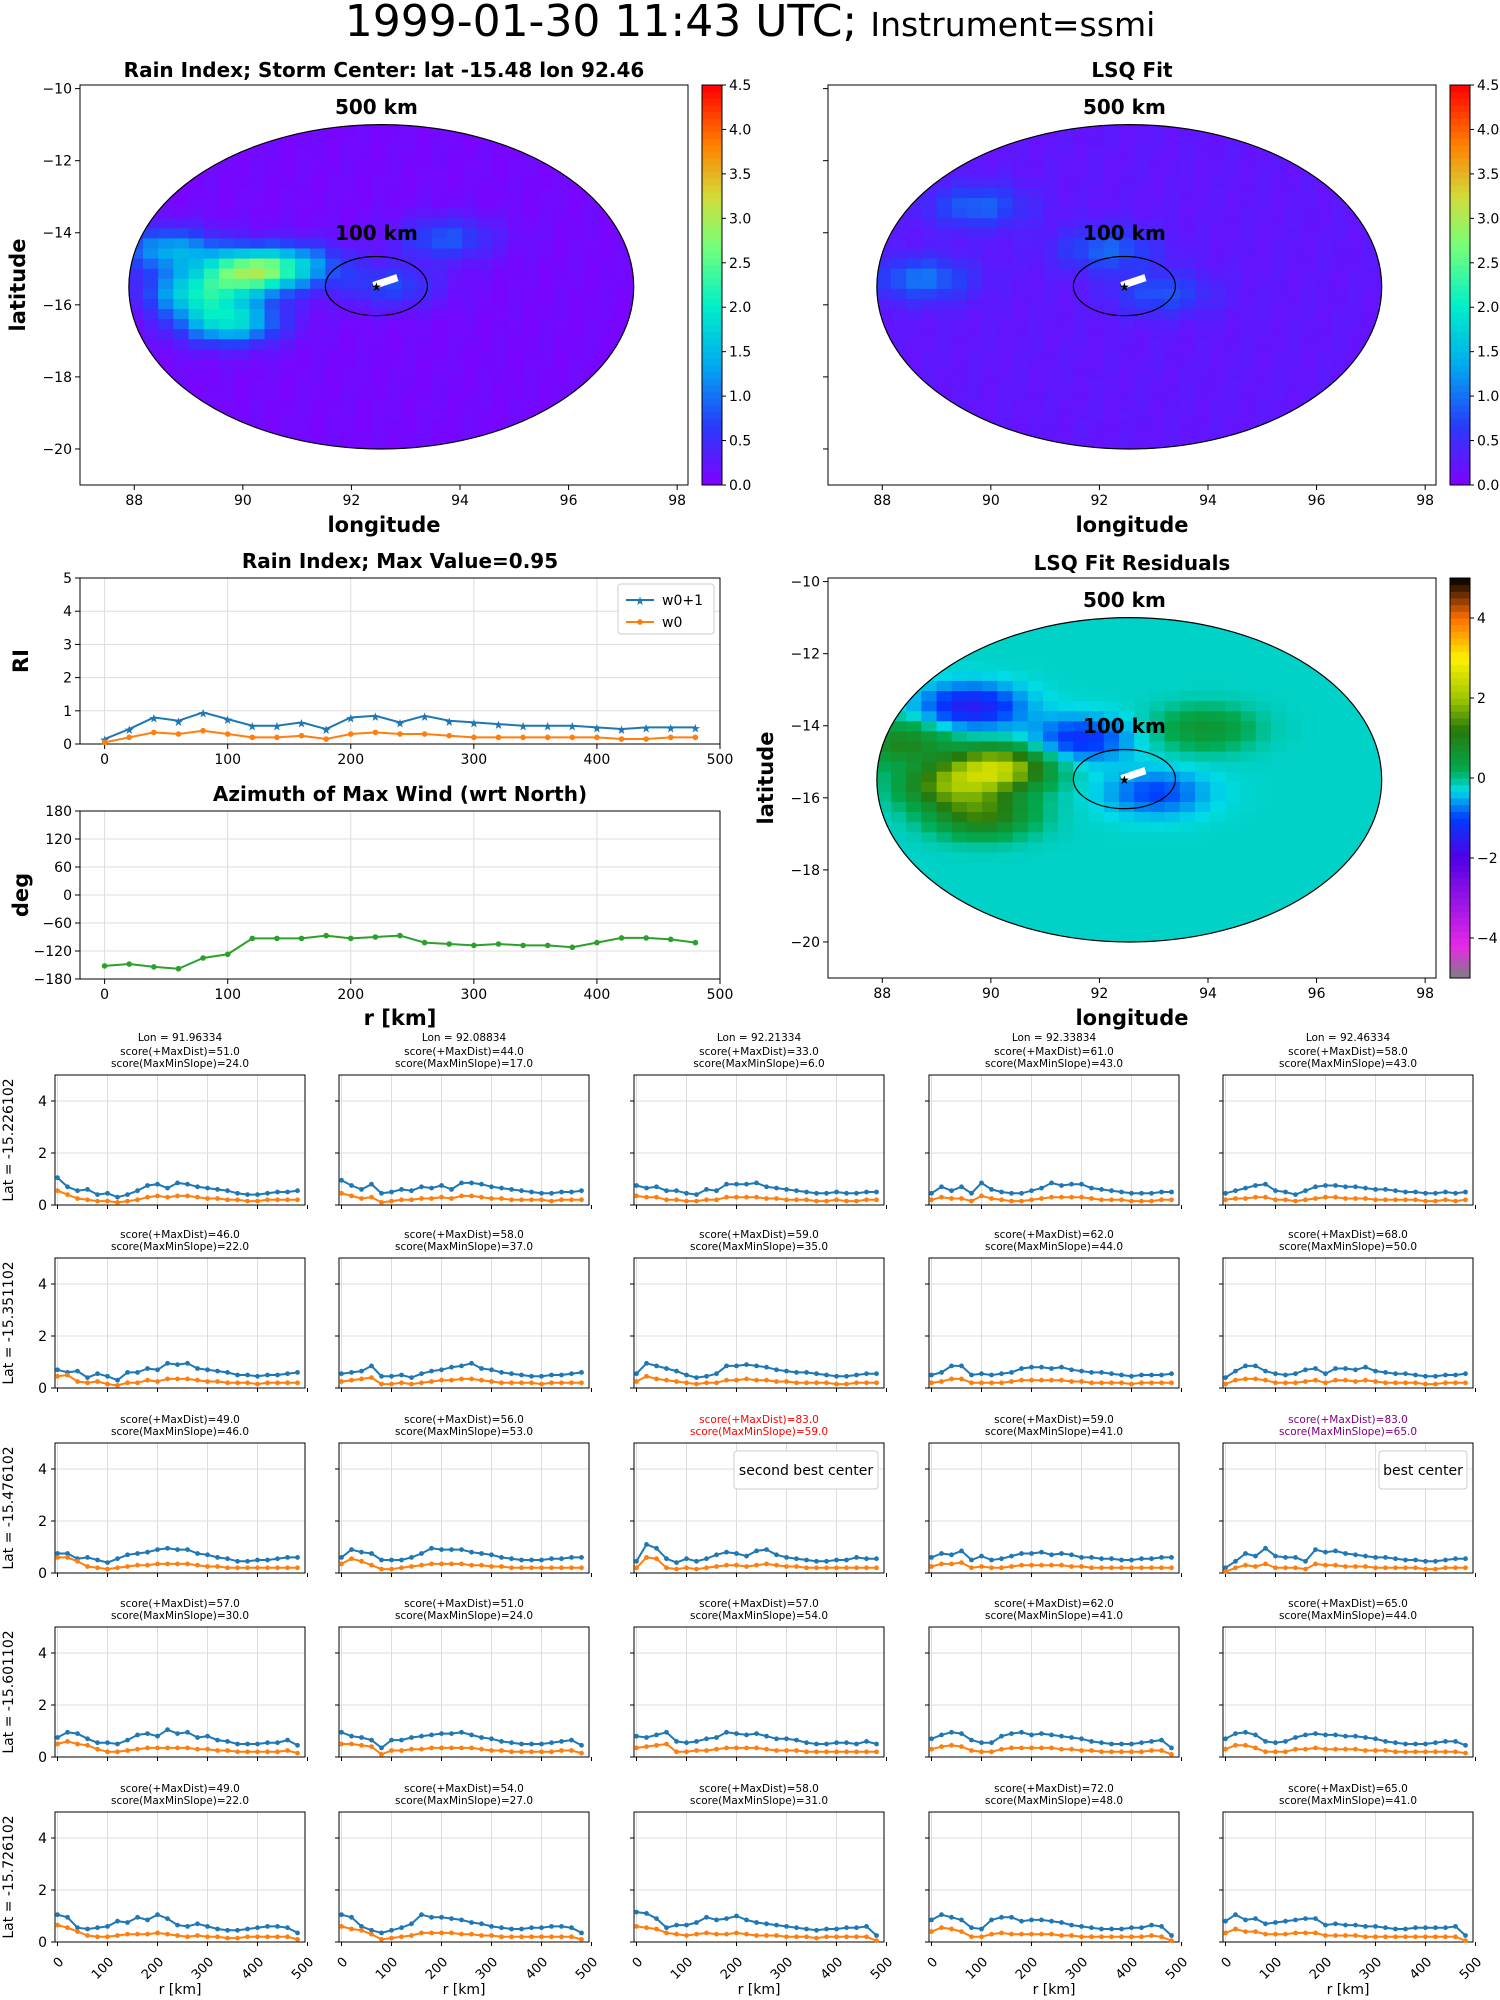 The height and width of the screenshot is (2000, 1500). I want to click on score-maxminslope: score(MaxMinSlope)=48.0, so click(1054, 1801).